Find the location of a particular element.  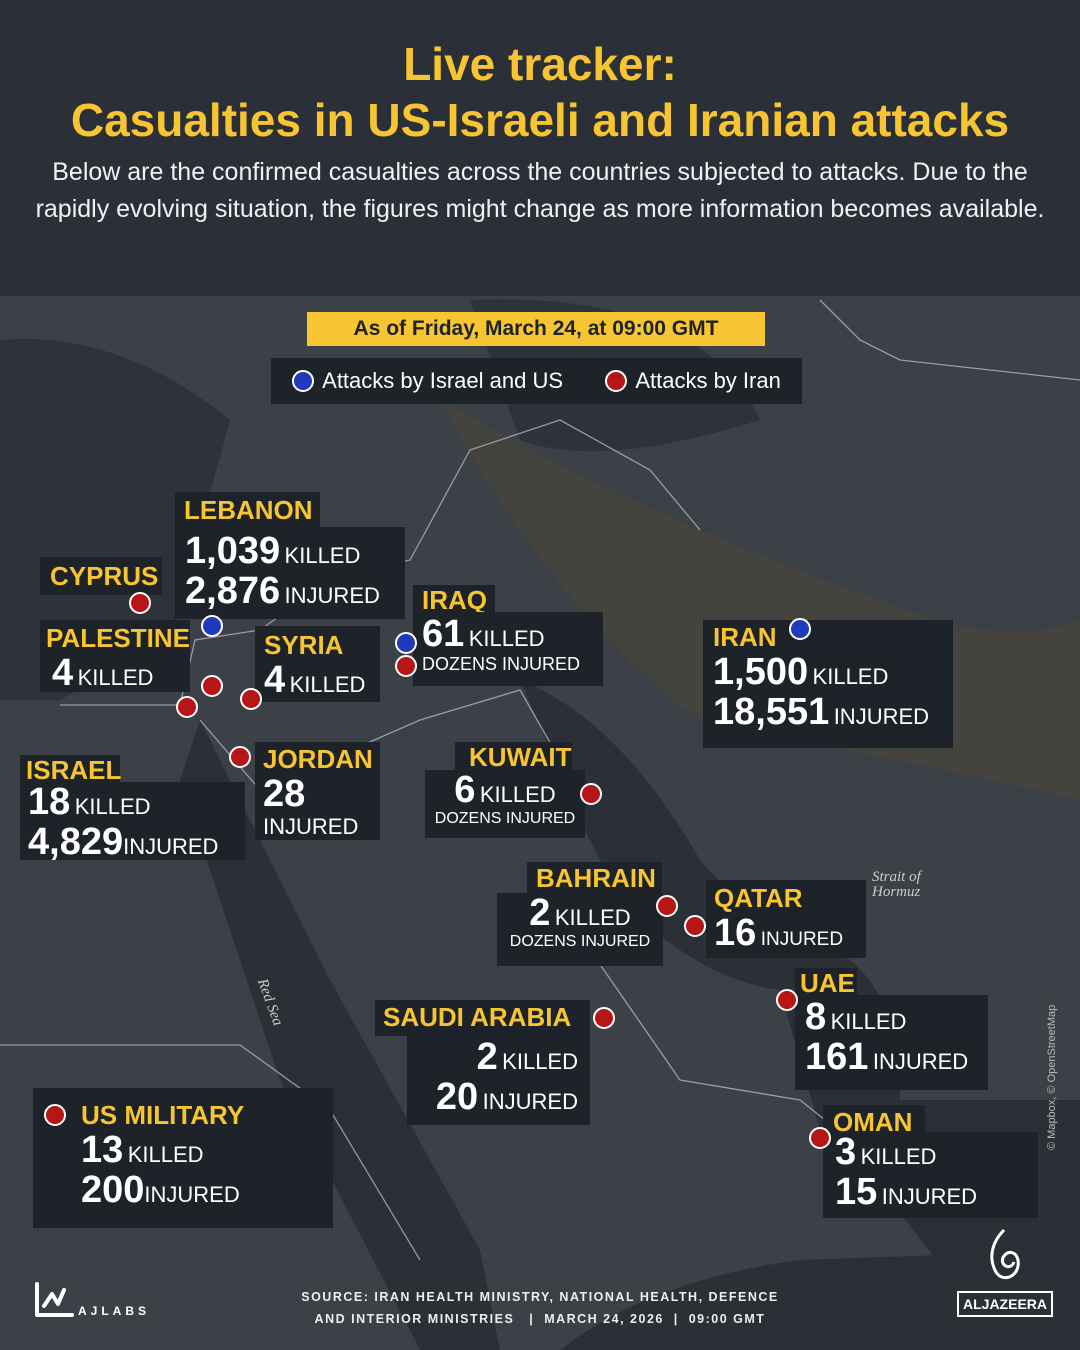

us-military-marker is located at coordinates (55, 1115).